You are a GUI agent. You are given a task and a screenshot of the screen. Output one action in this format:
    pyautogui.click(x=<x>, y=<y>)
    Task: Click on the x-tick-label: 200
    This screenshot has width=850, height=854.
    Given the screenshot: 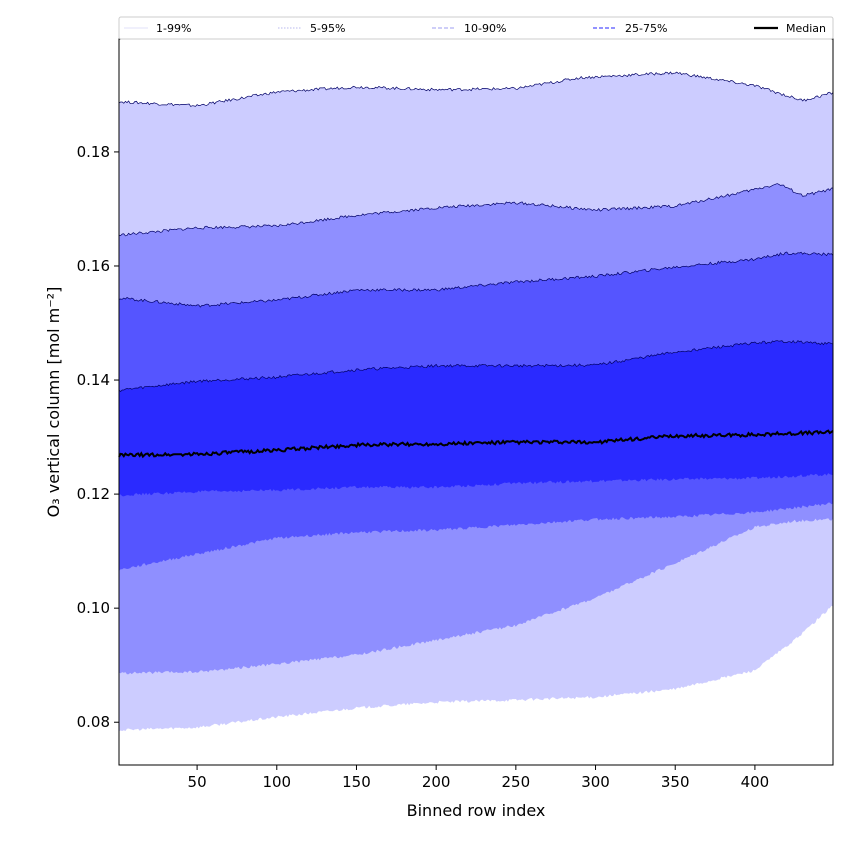 What is the action you would take?
    pyautogui.click(x=436, y=782)
    